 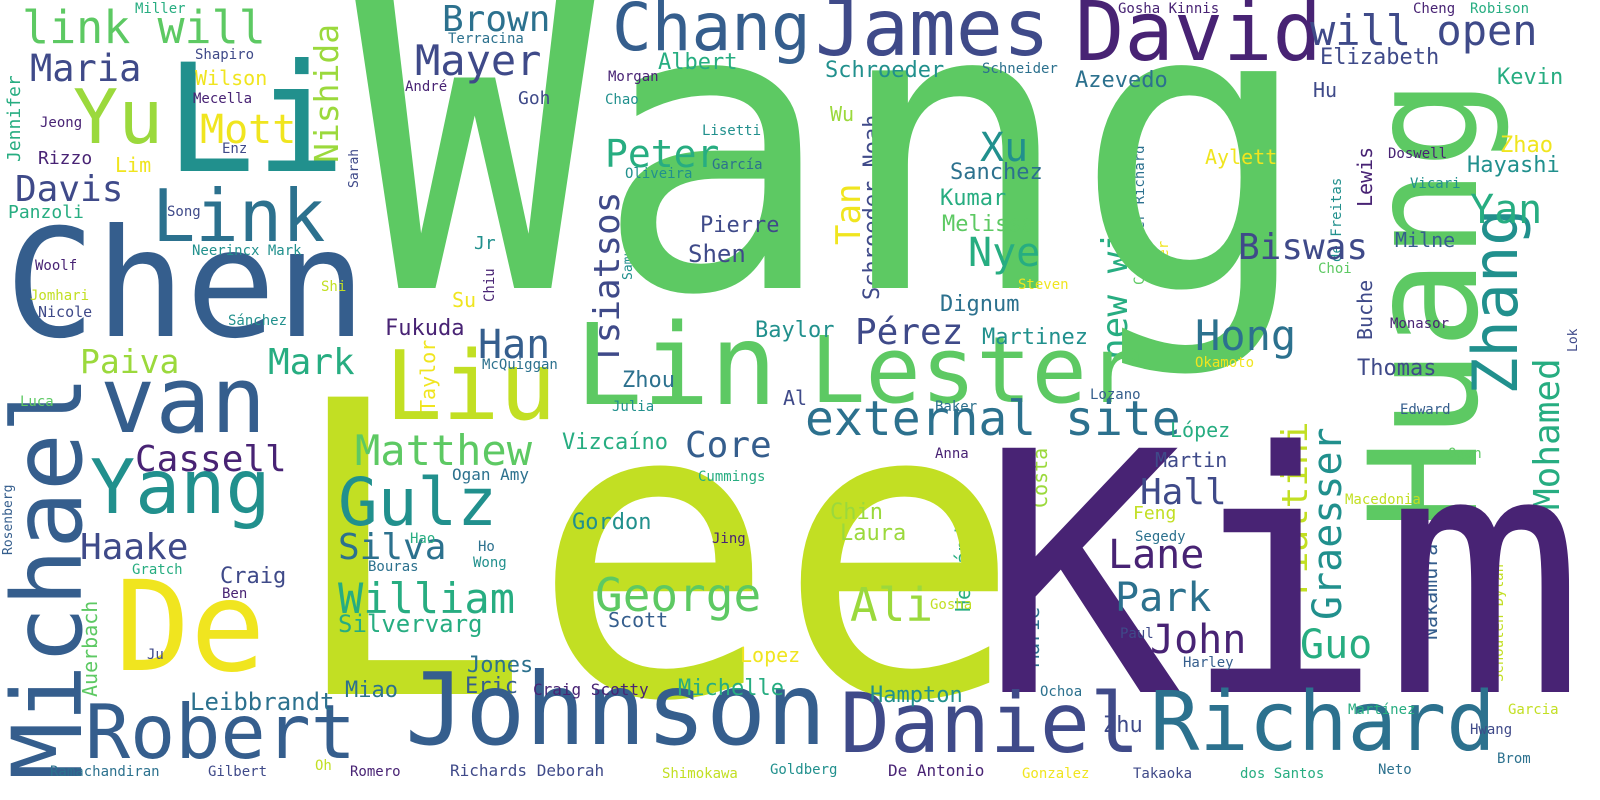 I want to click on word-shi: Shi, so click(x=334, y=287).